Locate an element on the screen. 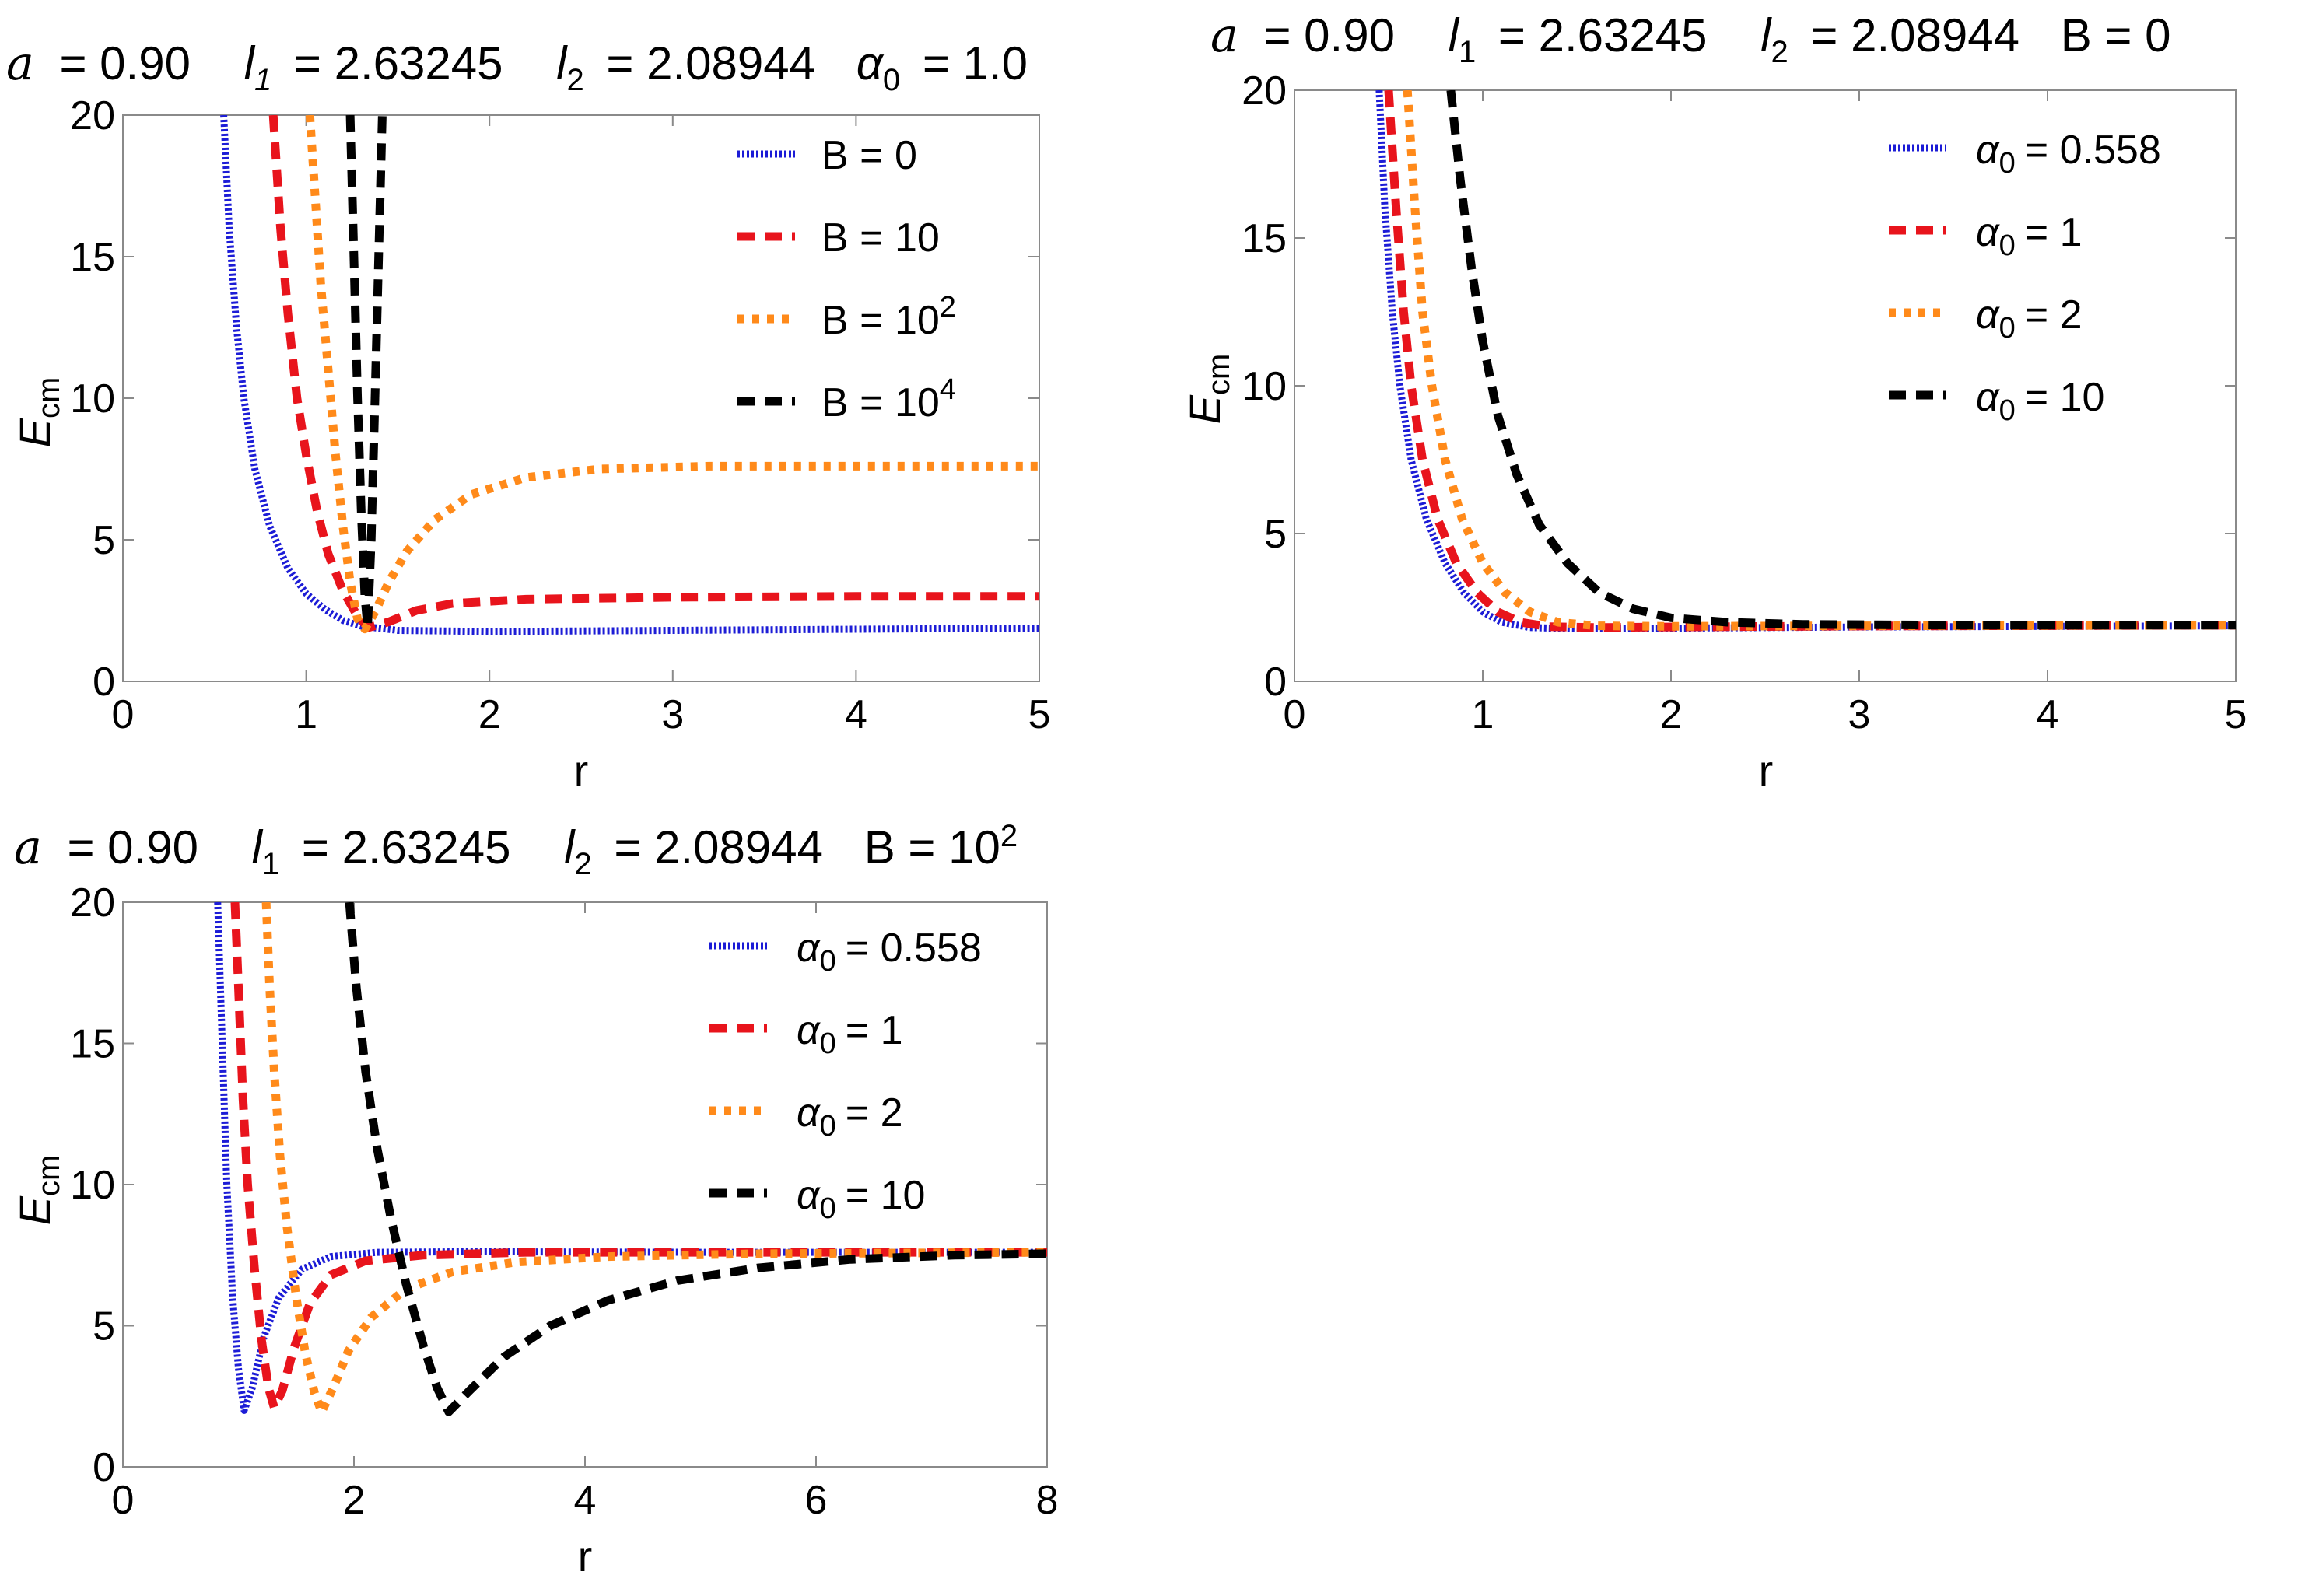  legend-entry-b-10-4: B = 104 is located at coordinates (846, 399).